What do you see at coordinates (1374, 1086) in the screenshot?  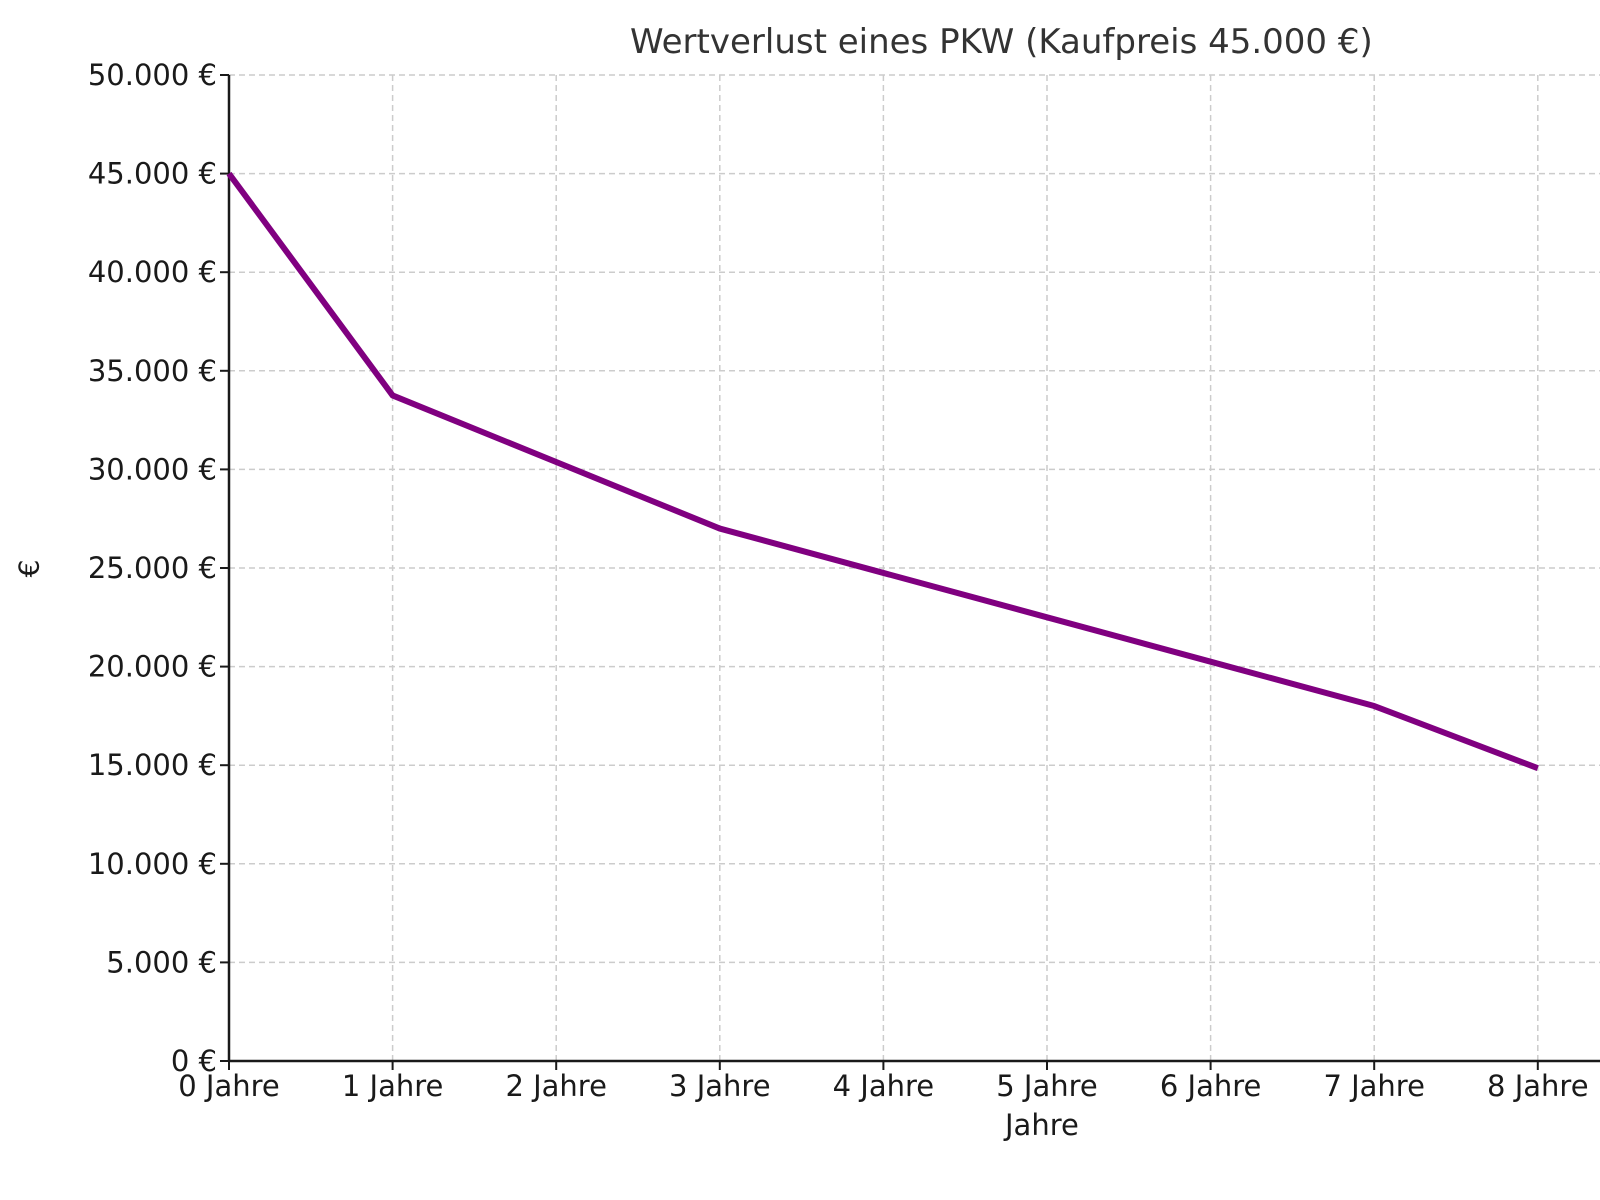 I see `x-tick-label: 7 Jahre` at bounding box center [1374, 1086].